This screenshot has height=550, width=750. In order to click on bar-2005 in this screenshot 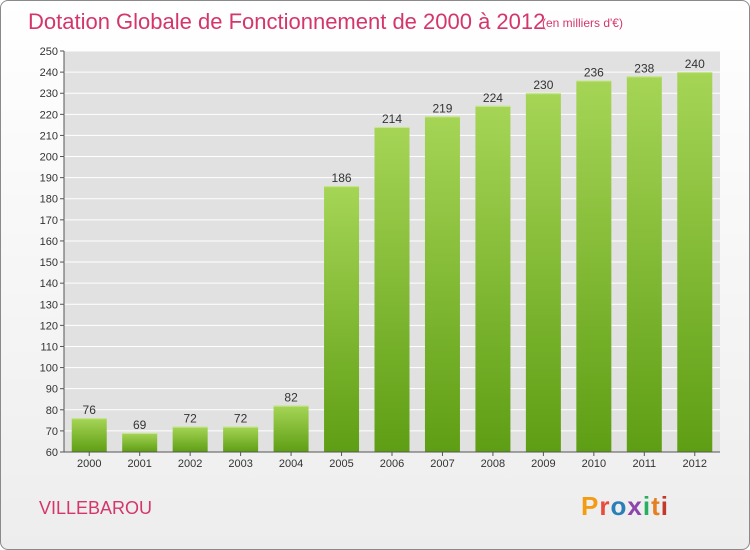, I will do `click(342, 319)`.